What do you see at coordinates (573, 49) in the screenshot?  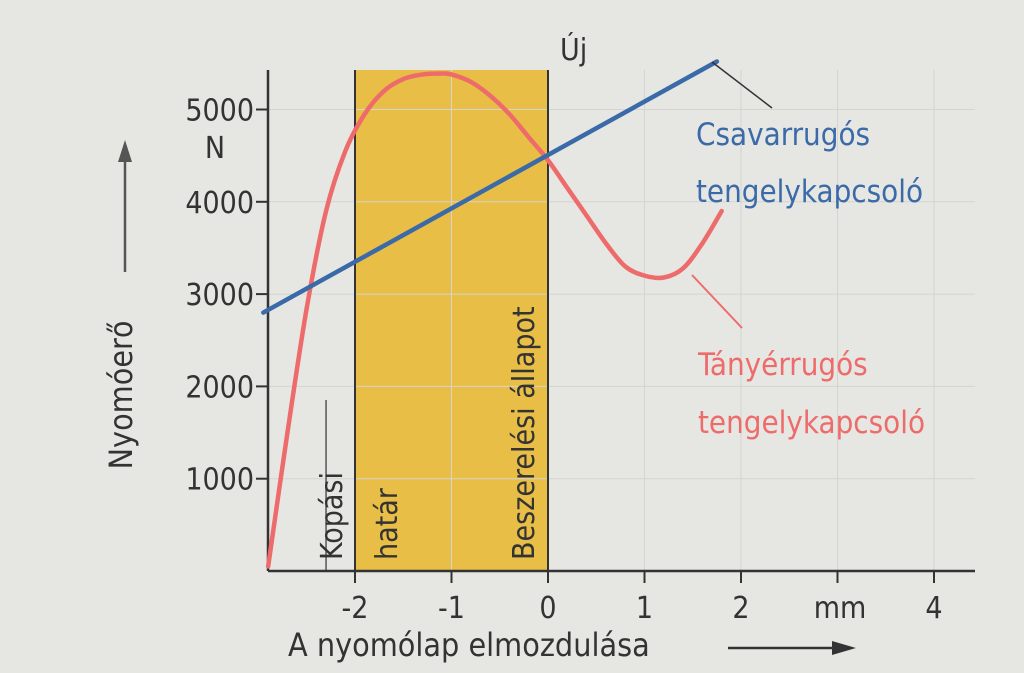 I see `uj-label: Új` at bounding box center [573, 49].